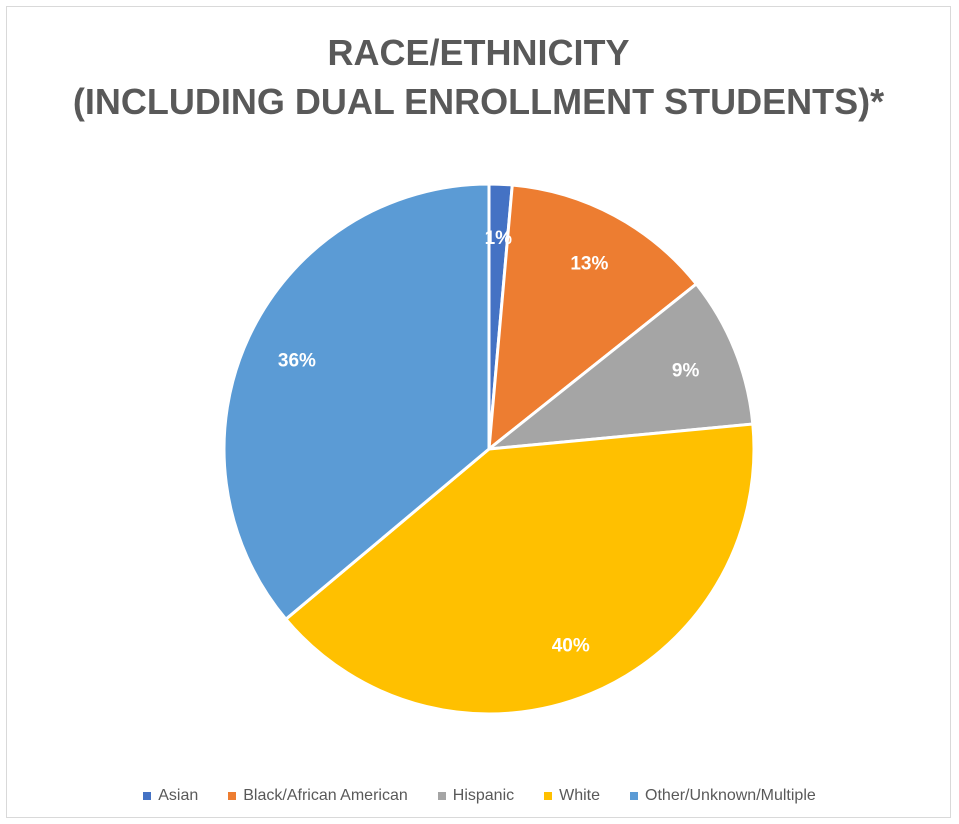 Image resolution: width=959 pixels, height=824 pixels. What do you see at coordinates (730, 795) in the screenshot?
I see `legend-label: Other/Unknown/Multiple` at bounding box center [730, 795].